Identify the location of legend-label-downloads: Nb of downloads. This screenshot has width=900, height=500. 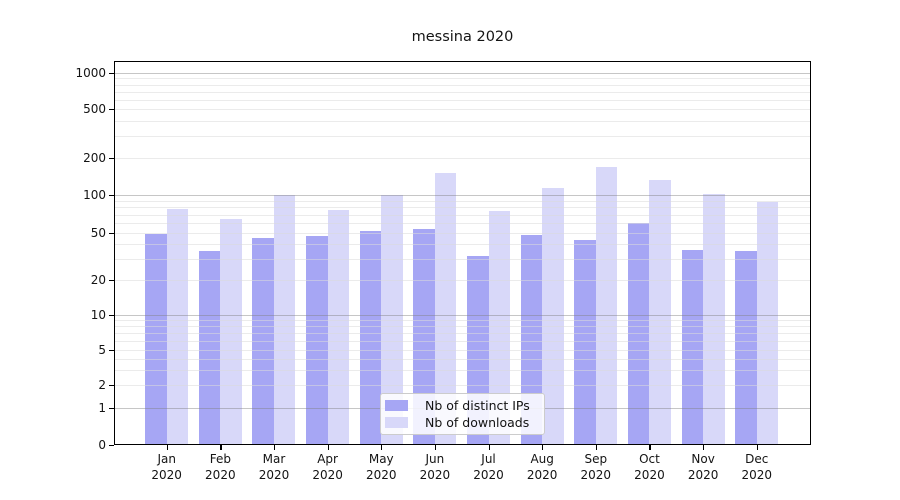
(477, 422).